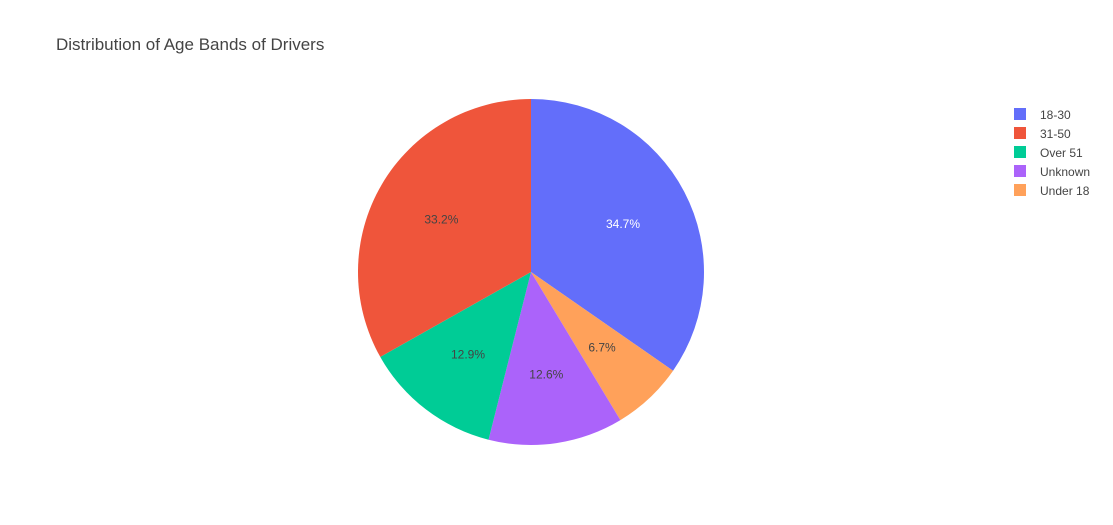 The image size is (1113, 525). What do you see at coordinates (441, 220) in the screenshot?
I see `slice-label-31-50: 33.2%` at bounding box center [441, 220].